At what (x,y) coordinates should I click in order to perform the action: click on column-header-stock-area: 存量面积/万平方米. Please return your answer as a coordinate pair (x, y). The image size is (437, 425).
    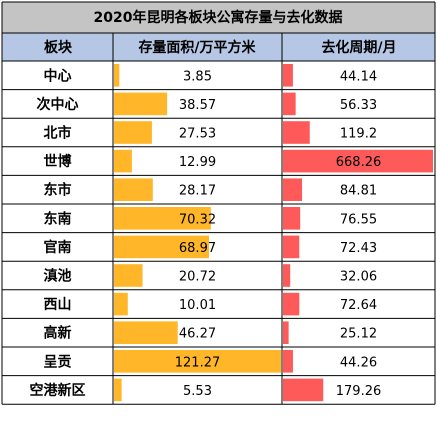
    Looking at the image, I should click on (197, 47).